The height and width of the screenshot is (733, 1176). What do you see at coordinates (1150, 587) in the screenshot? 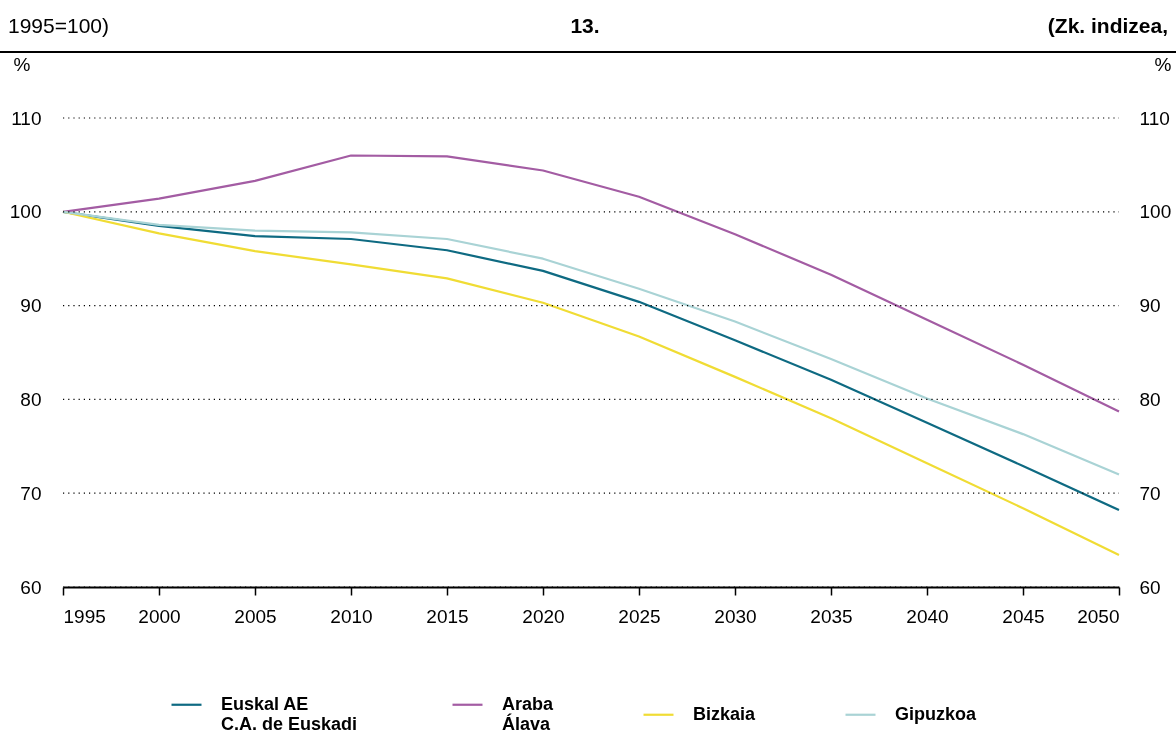
I see `y2-tick-label: 60` at bounding box center [1150, 587].